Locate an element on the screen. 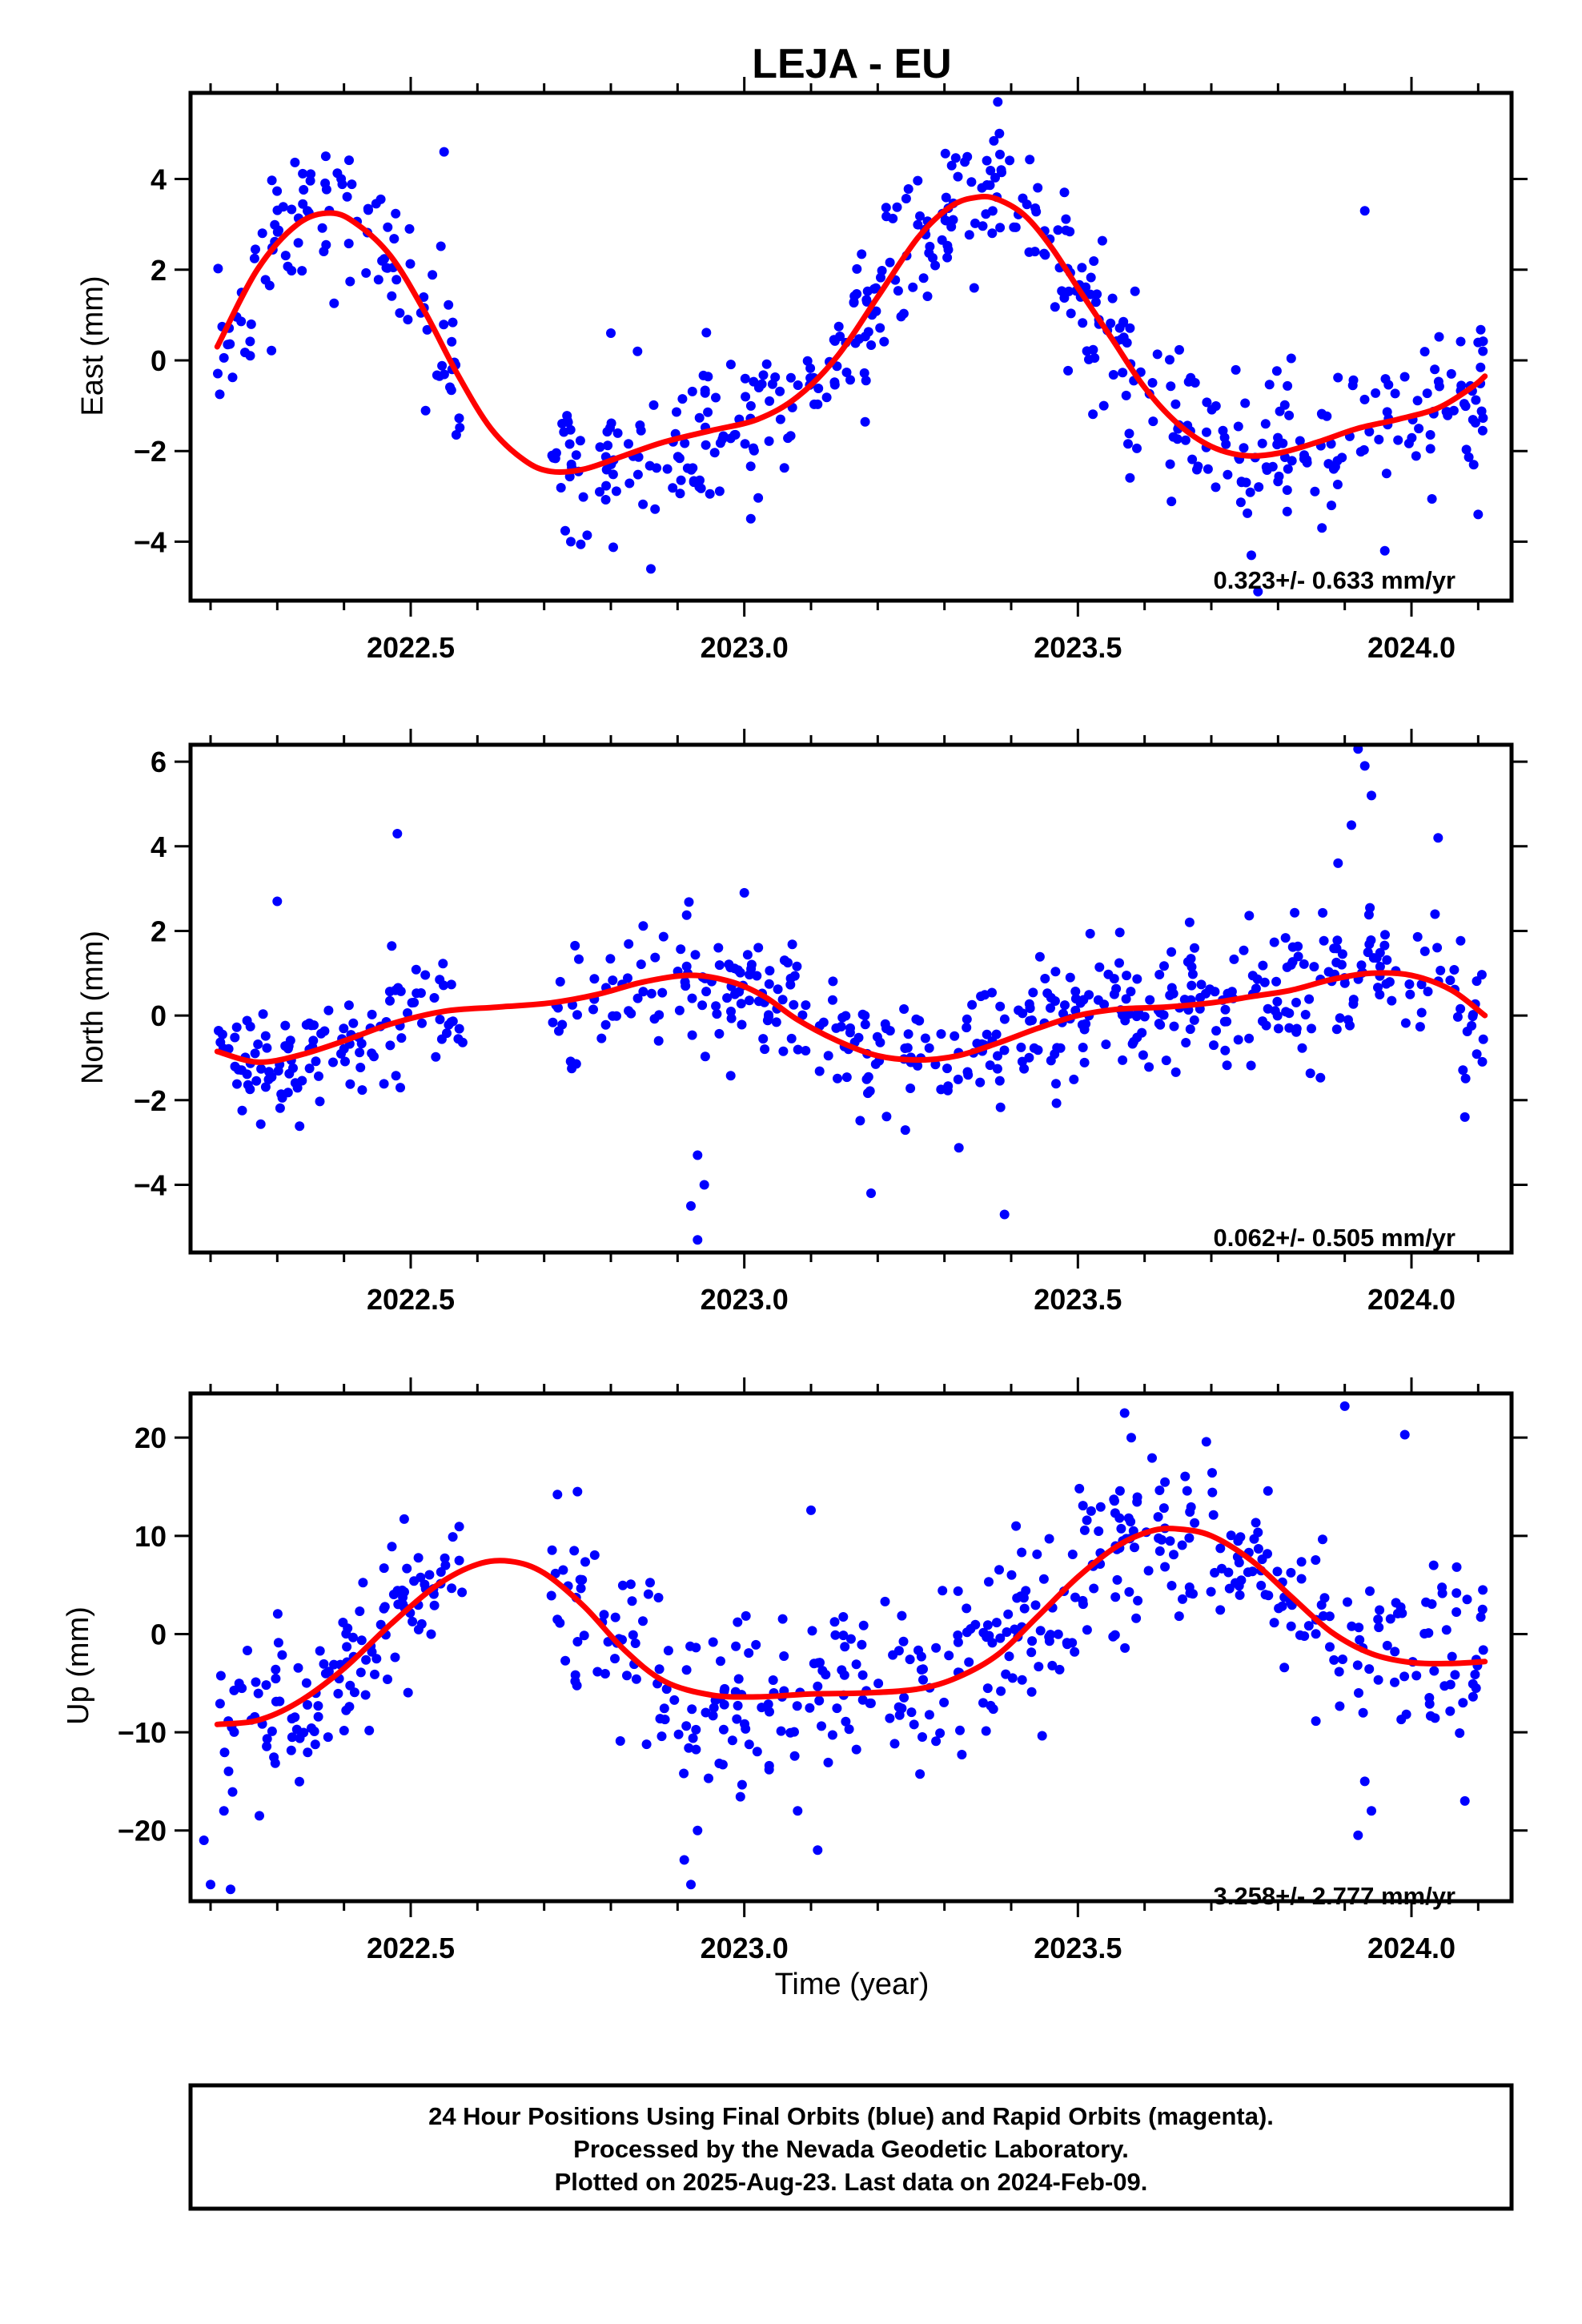 This screenshot has height=2324, width=1582. north-y-tick-label: 2 is located at coordinates (159, 931).